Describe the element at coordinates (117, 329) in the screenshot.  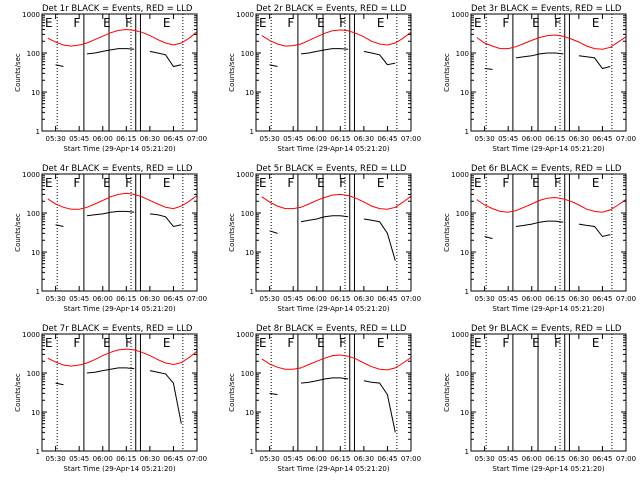
I see `panel-title: Det 7r BLACK = Events, RED = LLD` at that location.